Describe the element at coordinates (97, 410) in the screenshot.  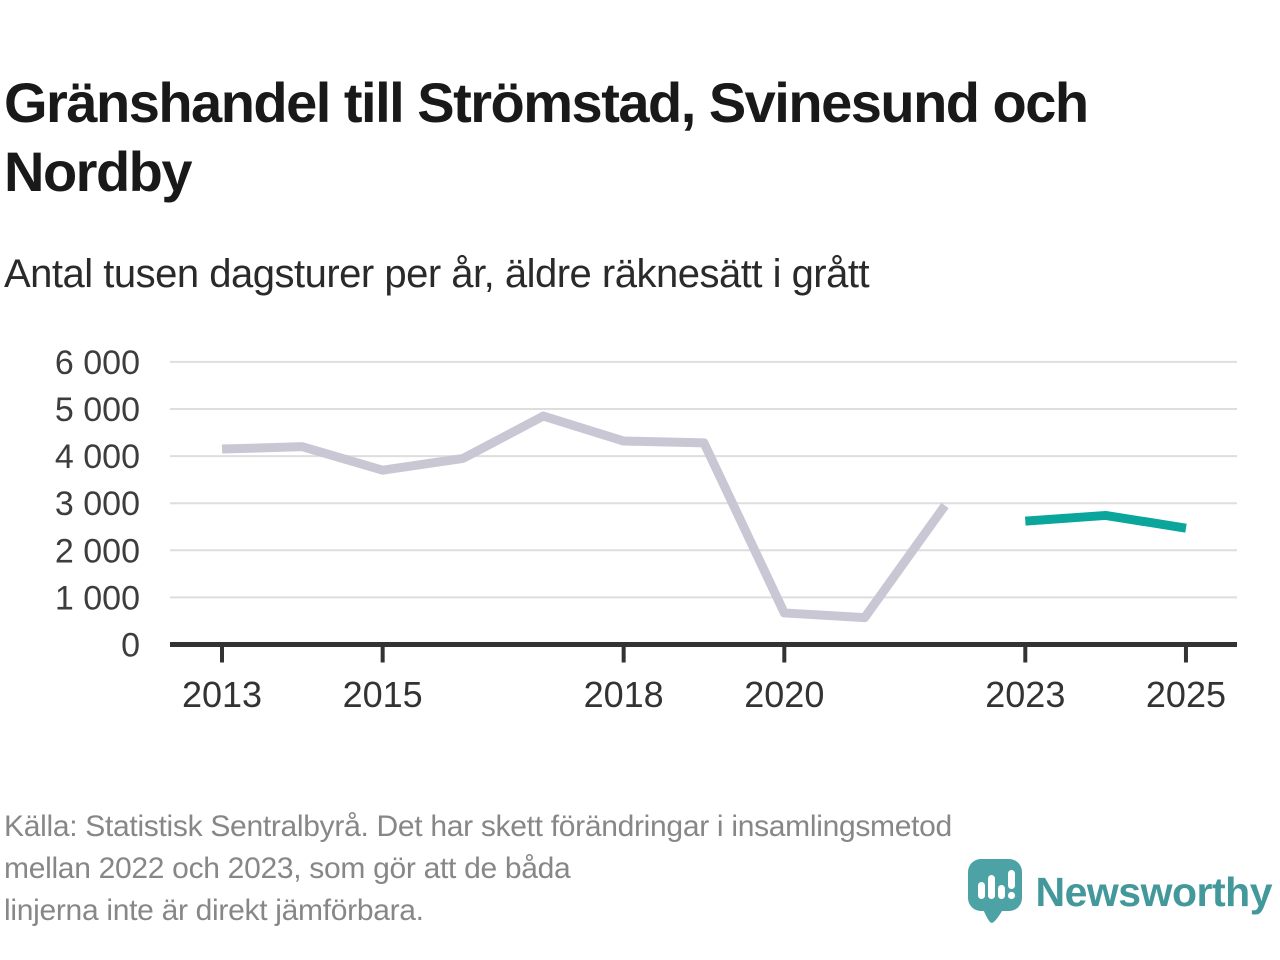
I see `y-tick-label: 5 000` at that location.